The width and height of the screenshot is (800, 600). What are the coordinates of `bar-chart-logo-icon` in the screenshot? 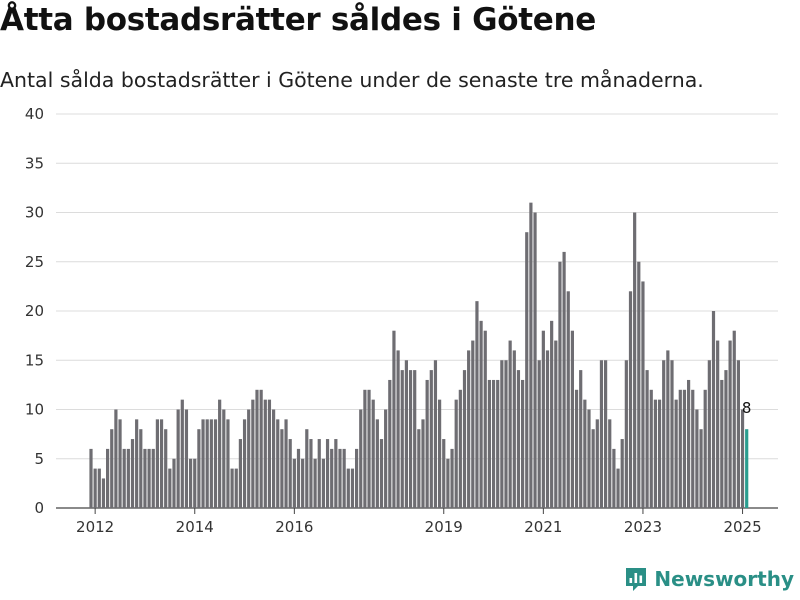 It's located at (636, 579).